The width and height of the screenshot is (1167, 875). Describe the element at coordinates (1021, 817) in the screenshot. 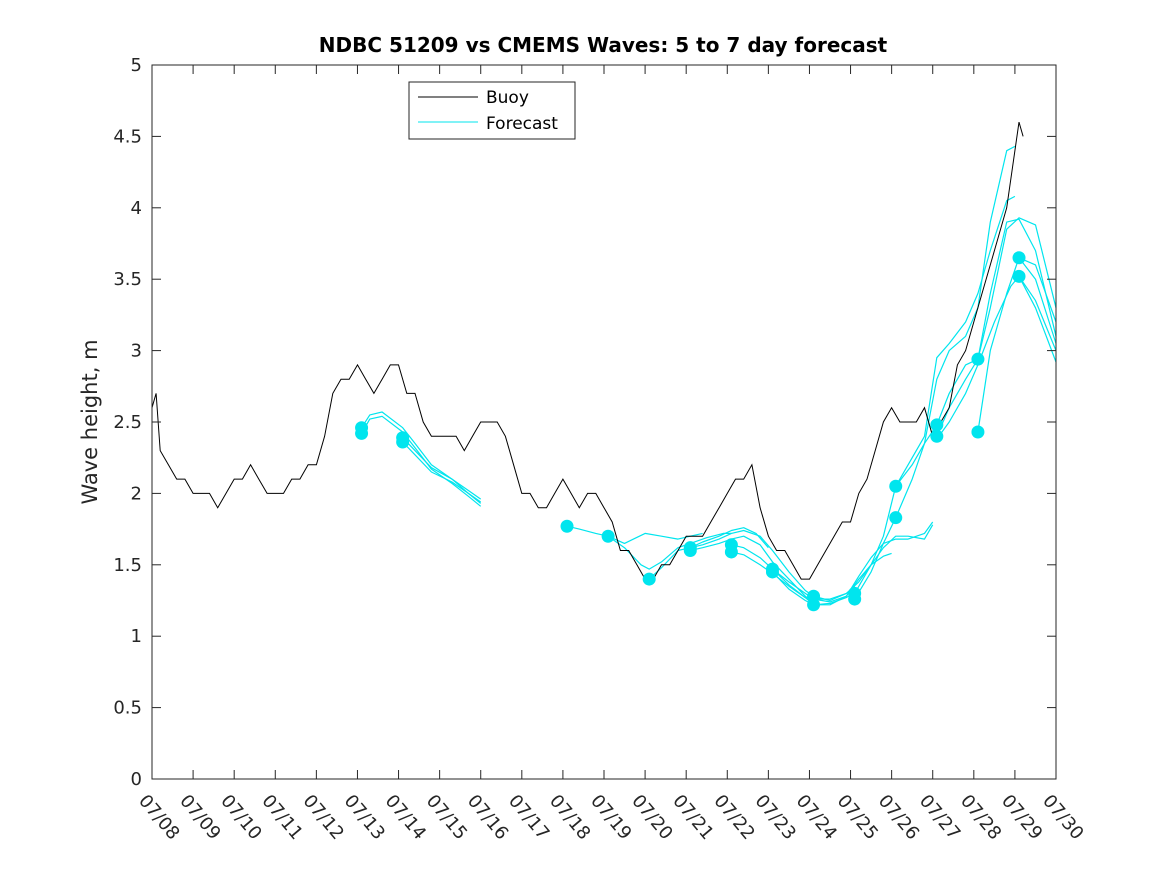

I see `x-tick-label: 07/29` at that location.